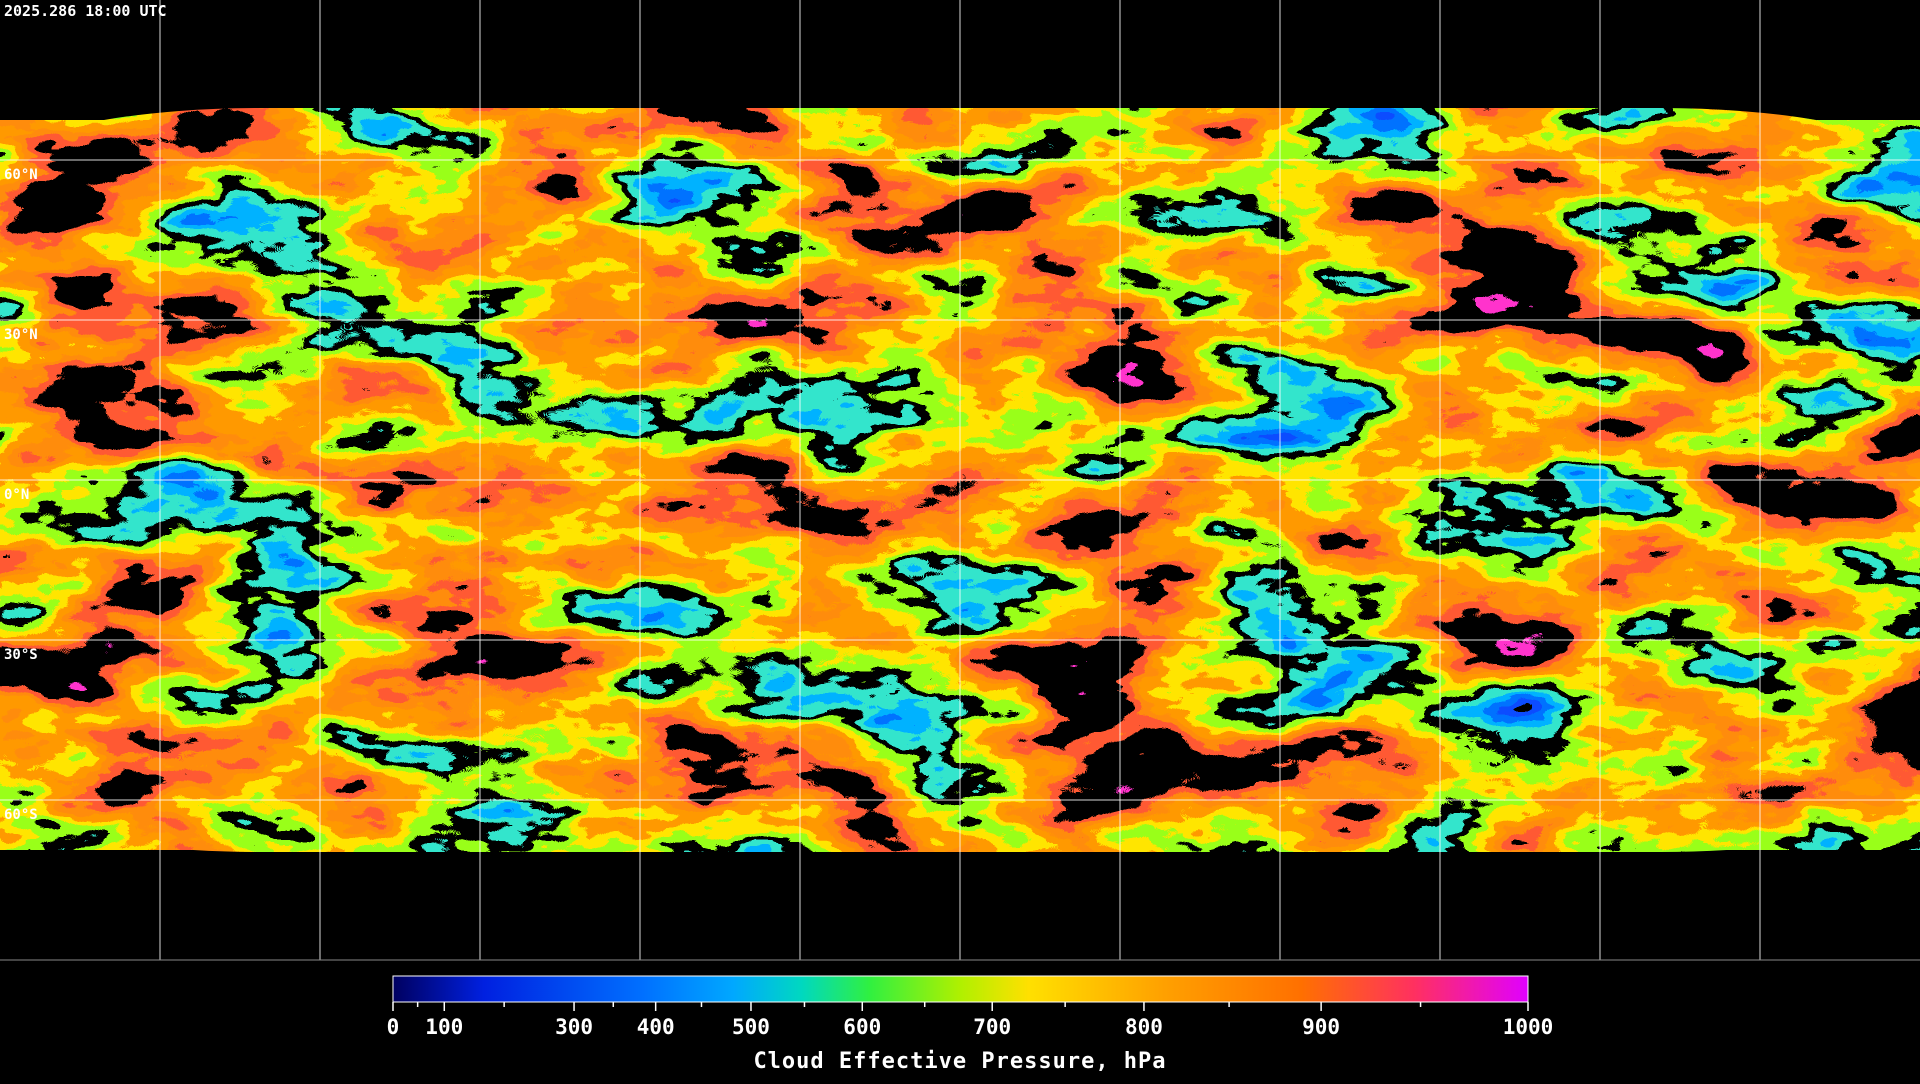 This screenshot has width=1920, height=1084. What do you see at coordinates (1321, 1027) in the screenshot?
I see `colorbar-tick-label: 900` at bounding box center [1321, 1027].